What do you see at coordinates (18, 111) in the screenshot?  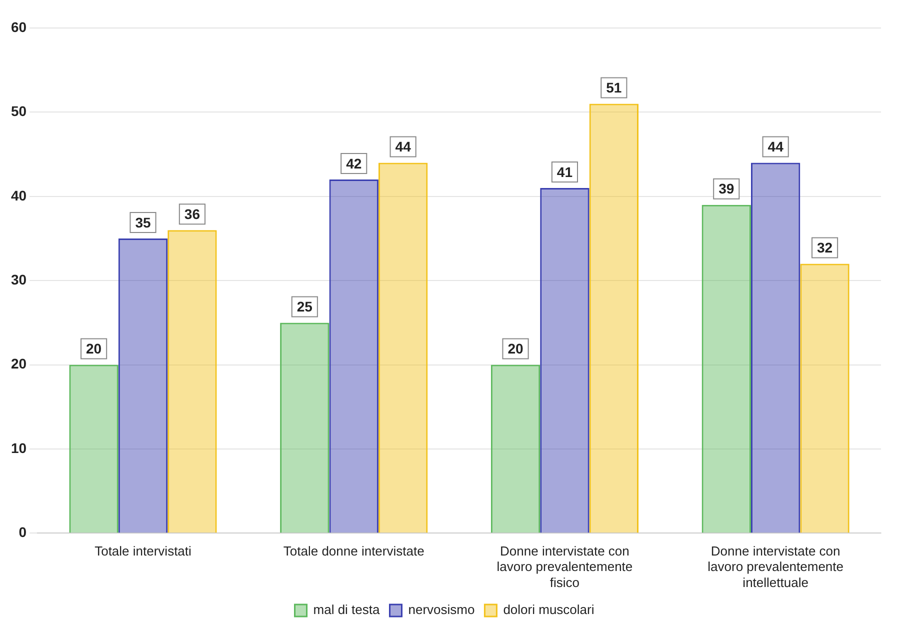 I see `y-tick-label: 50` at bounding box center [18, 111].